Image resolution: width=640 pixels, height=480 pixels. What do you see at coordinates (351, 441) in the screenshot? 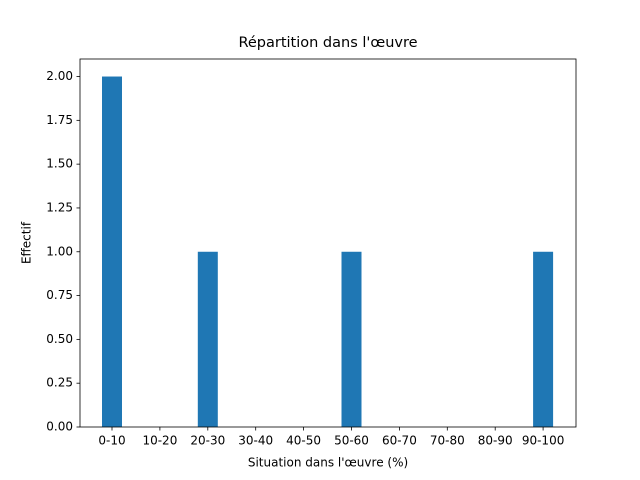
I see `x-tick-label: 50-60` at bounding box center [351, 441].